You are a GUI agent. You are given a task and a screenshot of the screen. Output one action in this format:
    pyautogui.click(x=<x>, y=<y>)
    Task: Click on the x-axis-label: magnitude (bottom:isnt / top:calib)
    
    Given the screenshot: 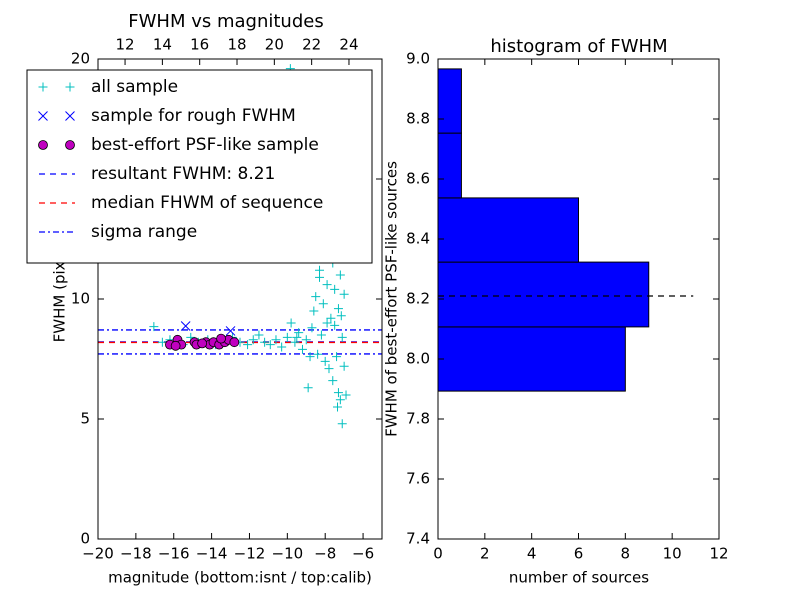 What is the action you would take?
    pyautogui.click(x=240, y=578)
    